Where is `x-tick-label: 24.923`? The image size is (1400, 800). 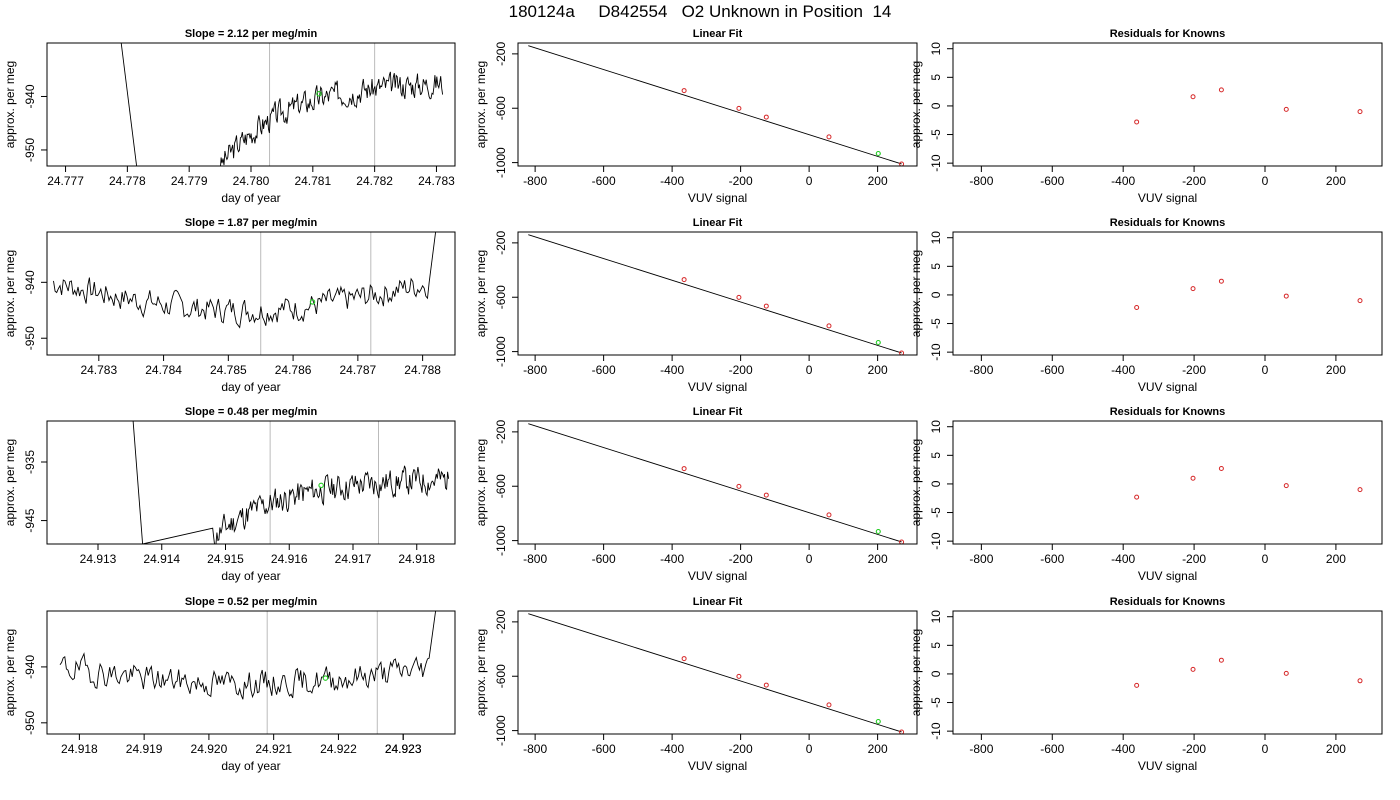
x-tick-label: 24.923 is located at coordinates (403, 749).